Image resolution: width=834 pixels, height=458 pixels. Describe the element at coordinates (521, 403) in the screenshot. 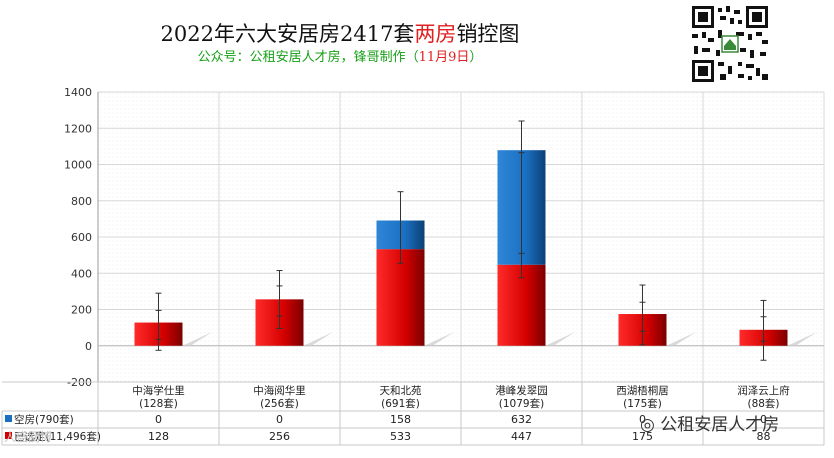

I see `x-category-sublabel: (1079套)` at that location.